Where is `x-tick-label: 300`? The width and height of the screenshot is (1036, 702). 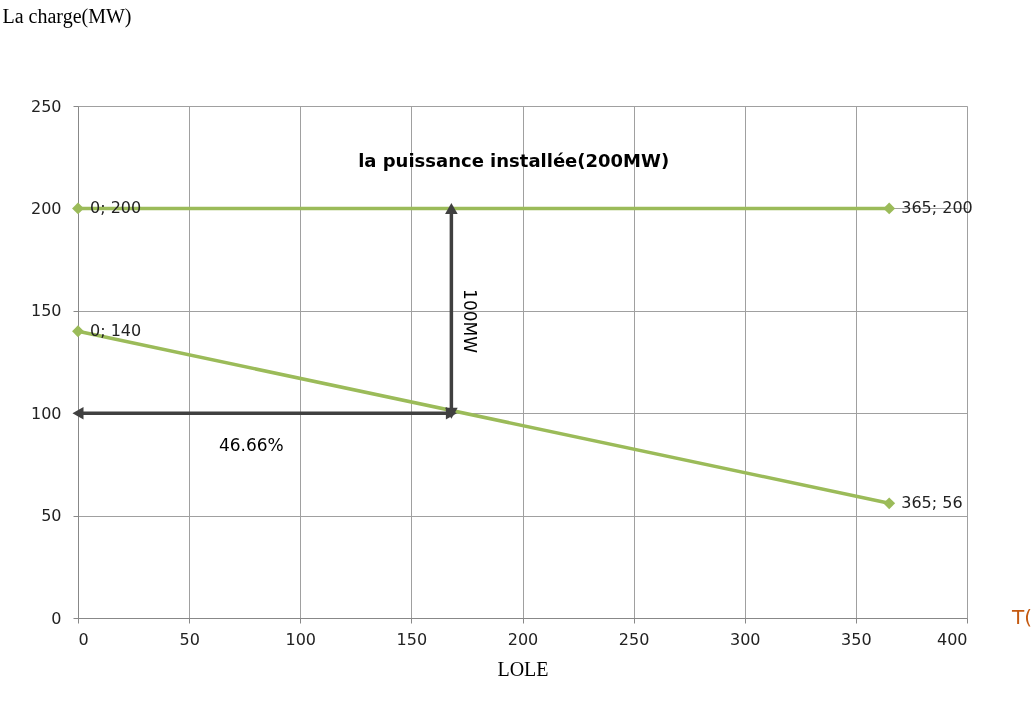
x-tick-label: 300 is located at coordinates (745, 639).